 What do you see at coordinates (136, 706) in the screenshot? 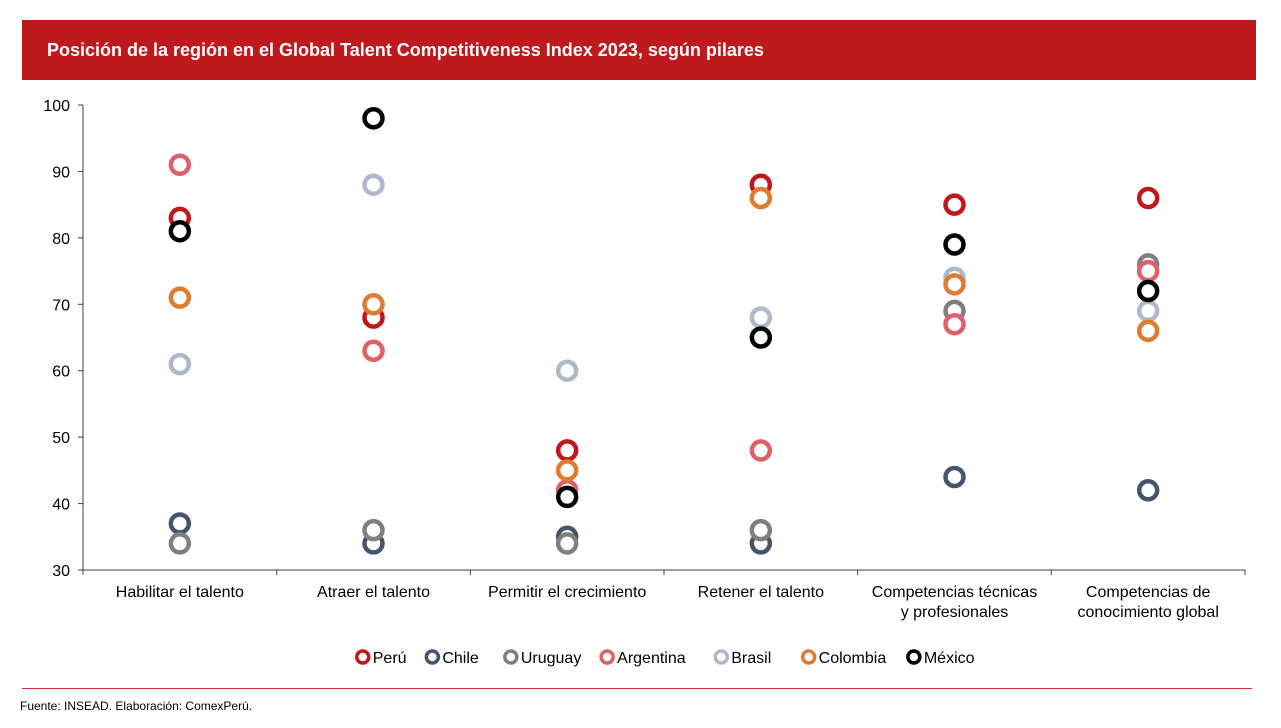
I see `source-note: Fuente: INSEAD. Elaboración: ComexPerú.` at bounding box center [136, 706].